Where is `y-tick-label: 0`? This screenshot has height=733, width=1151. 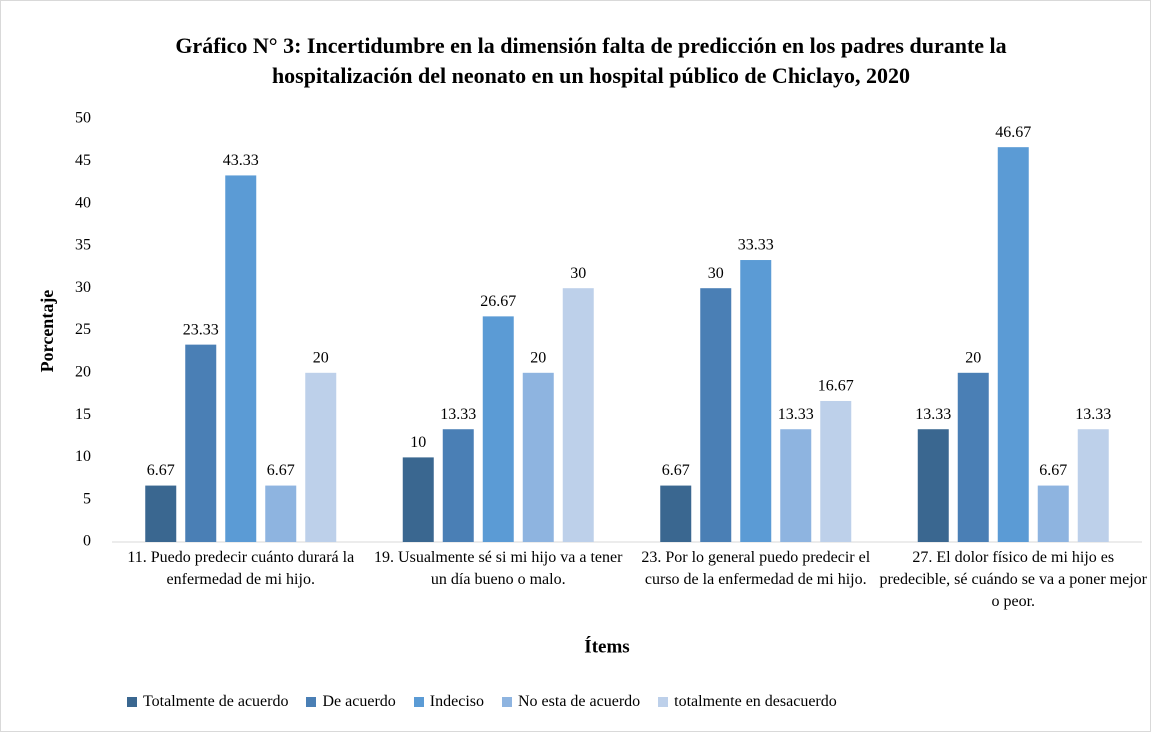 y-tick-label: 0 is located at coordinates (87, 541).